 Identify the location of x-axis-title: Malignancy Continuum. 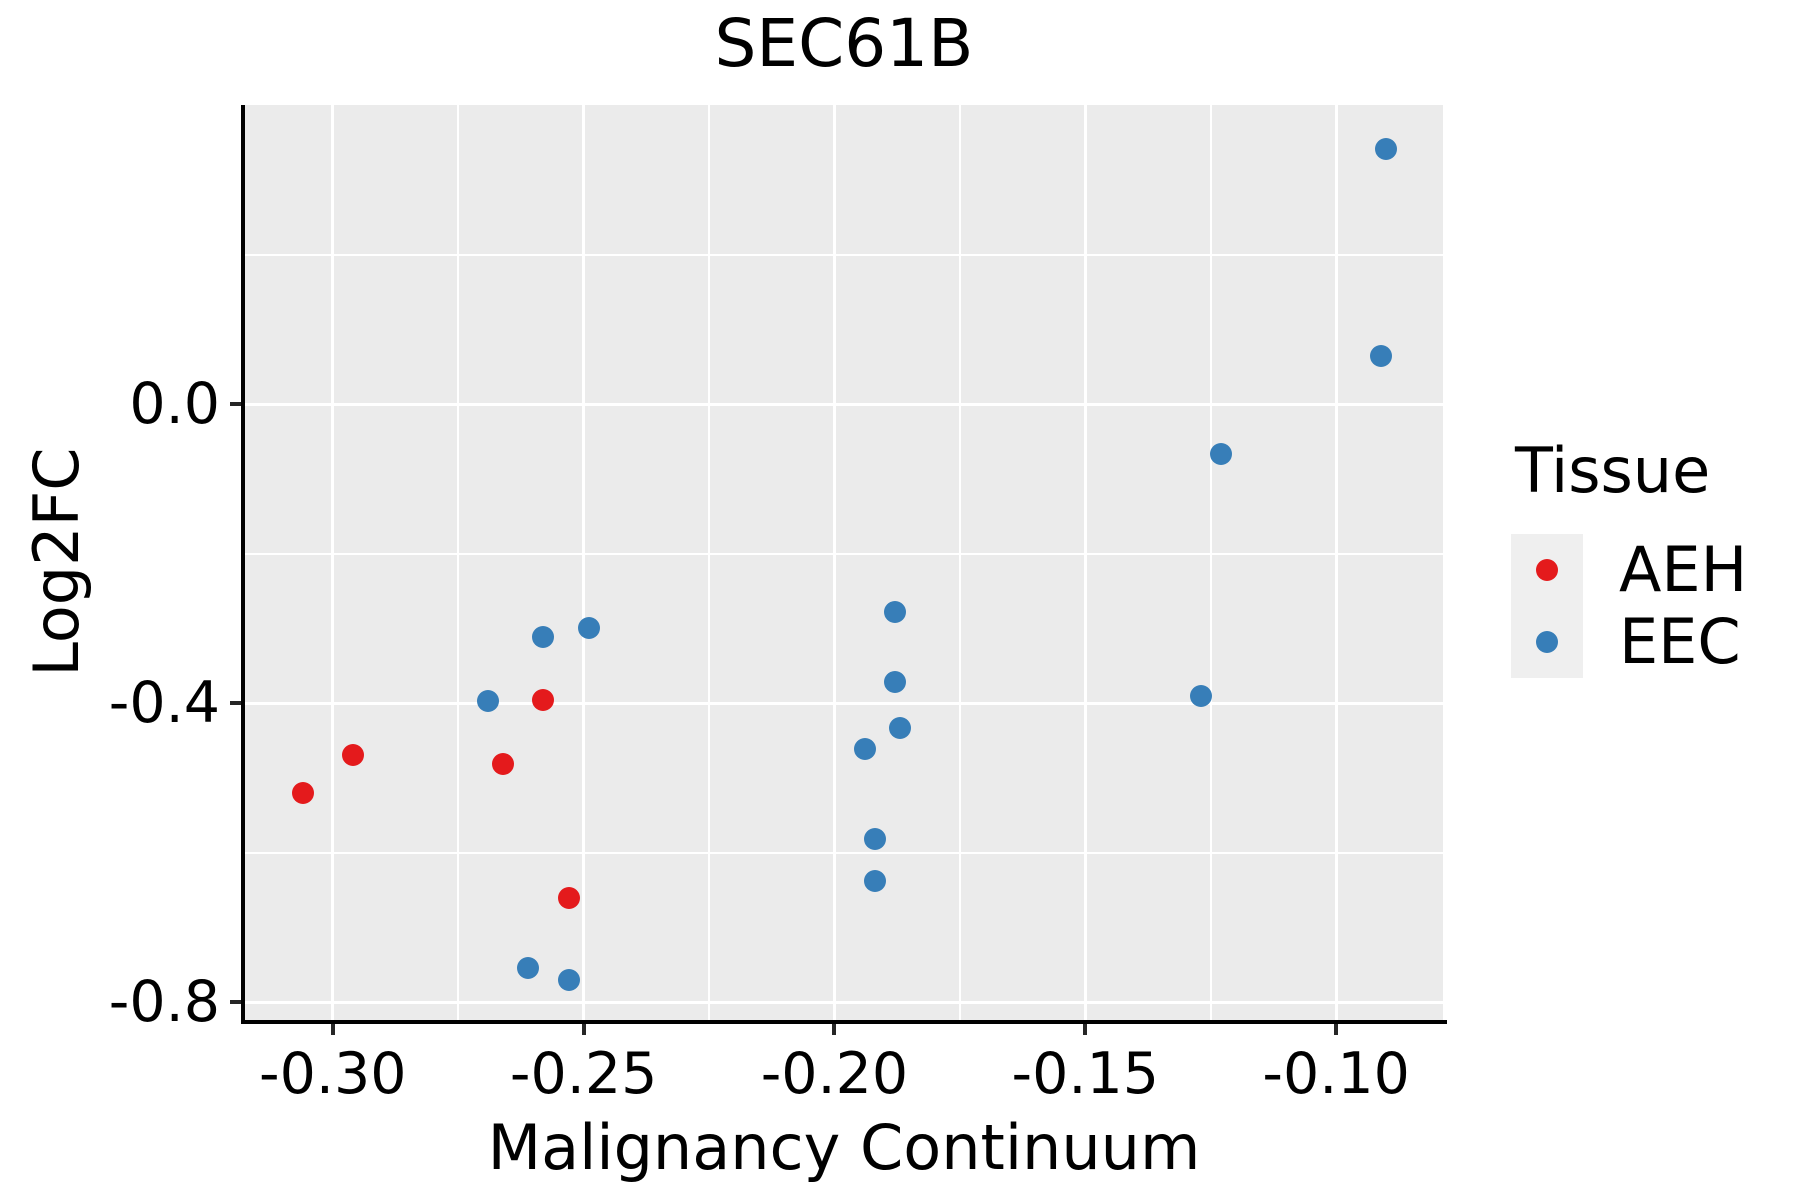
(844, 1147).